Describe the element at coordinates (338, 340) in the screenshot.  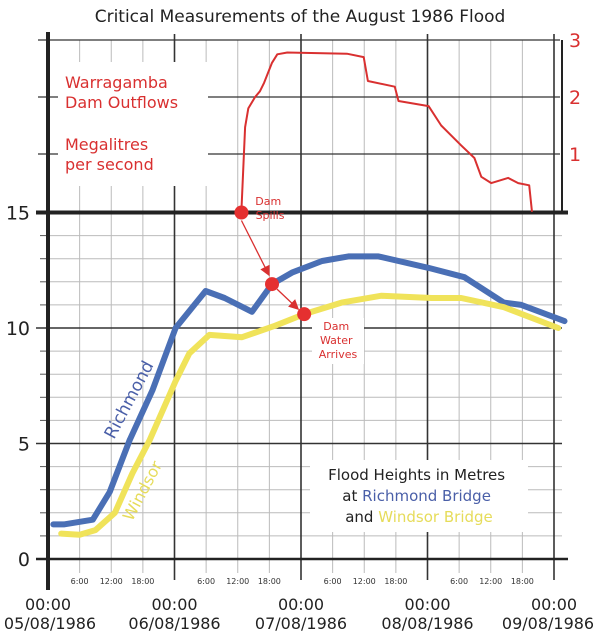
I see `annotation-dam-water-arrives: Dam Water Arrives` at that location.